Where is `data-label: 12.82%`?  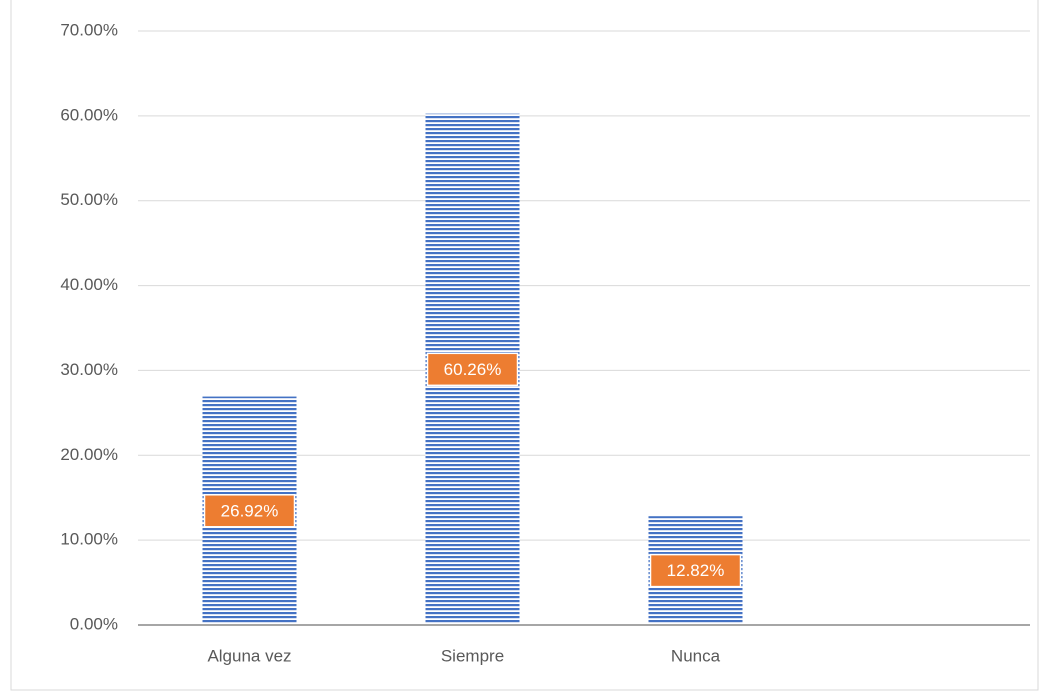 data-label: 12.82% is located at coordinates (696, 570).